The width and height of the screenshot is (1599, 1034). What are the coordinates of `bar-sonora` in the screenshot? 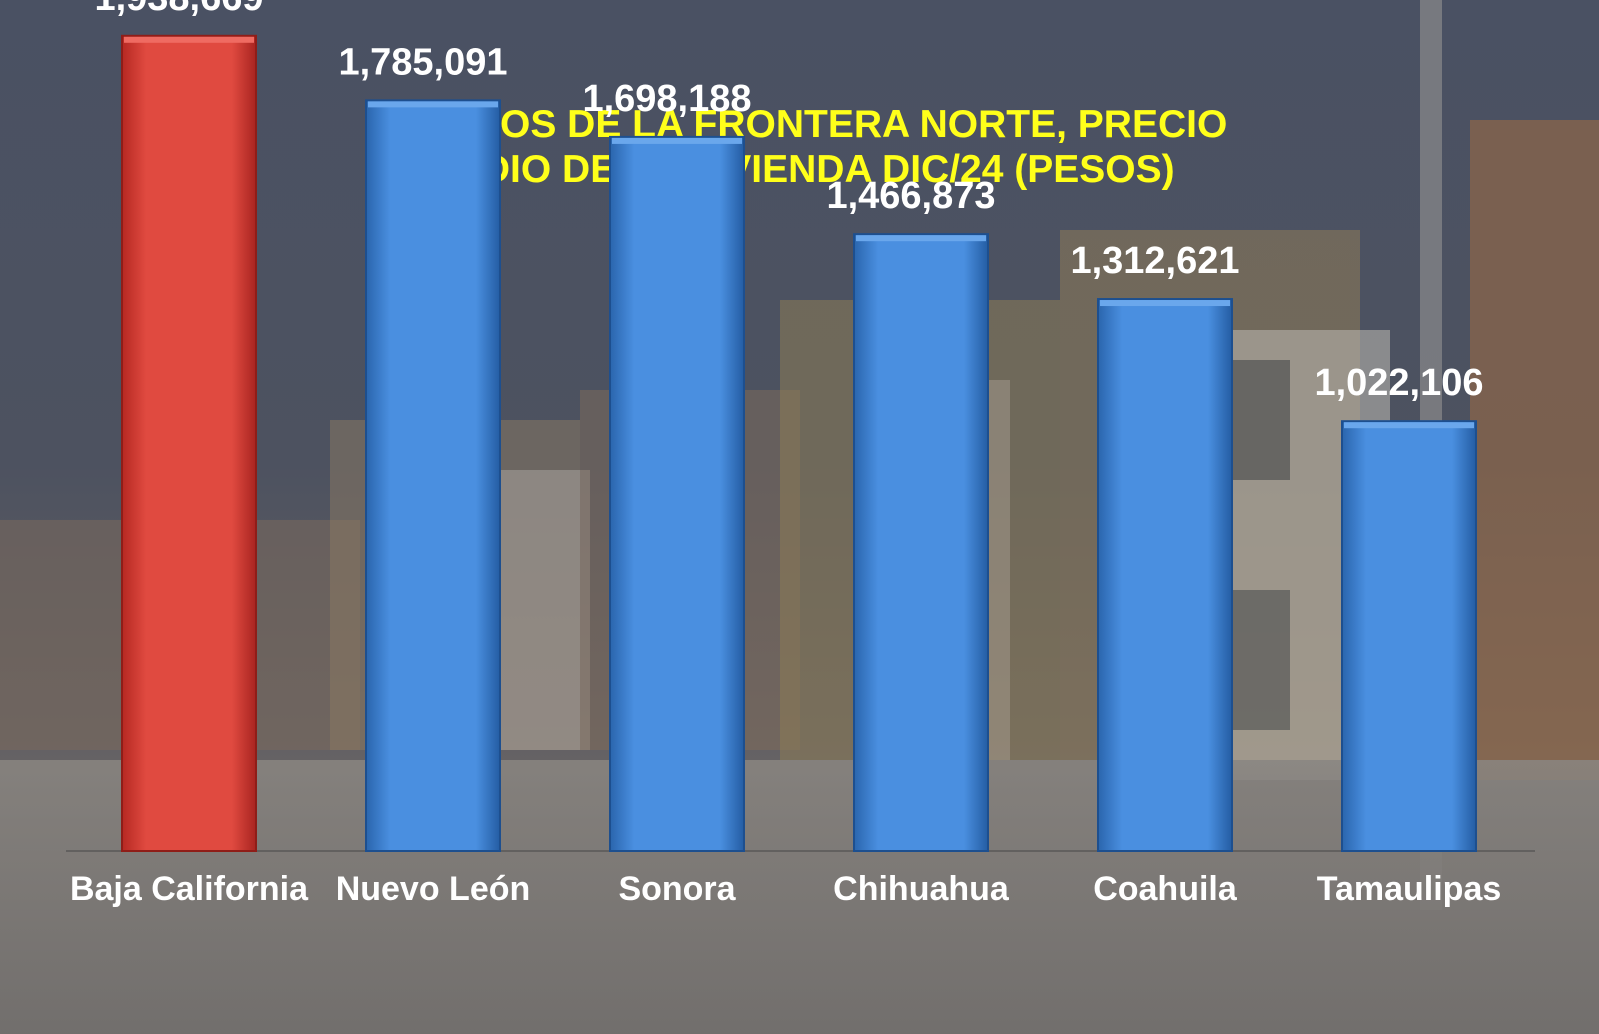 It's located at (677, 494).